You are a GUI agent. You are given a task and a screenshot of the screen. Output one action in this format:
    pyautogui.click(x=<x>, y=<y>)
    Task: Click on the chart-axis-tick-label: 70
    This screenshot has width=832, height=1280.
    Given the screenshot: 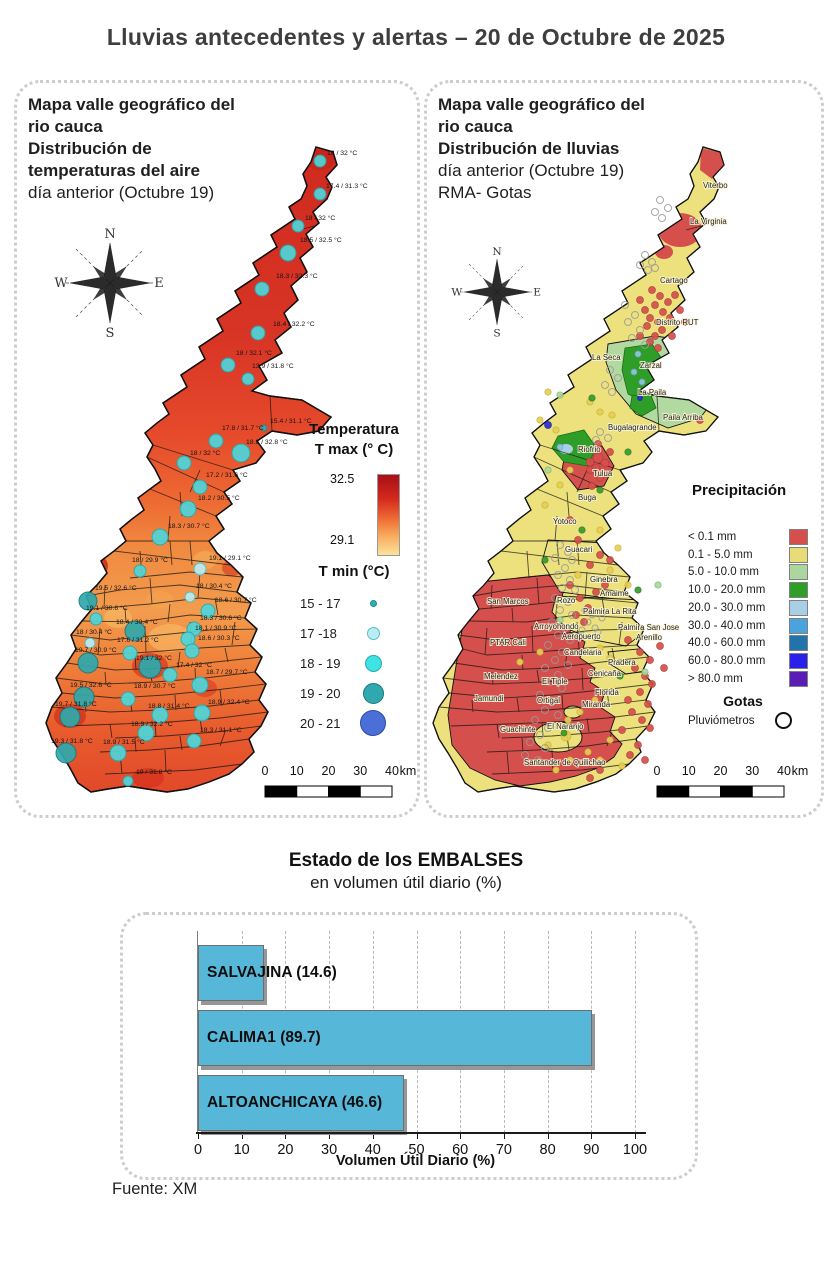 What is the action you would take?
    pyautogui.click(x=503, y=1150)
    